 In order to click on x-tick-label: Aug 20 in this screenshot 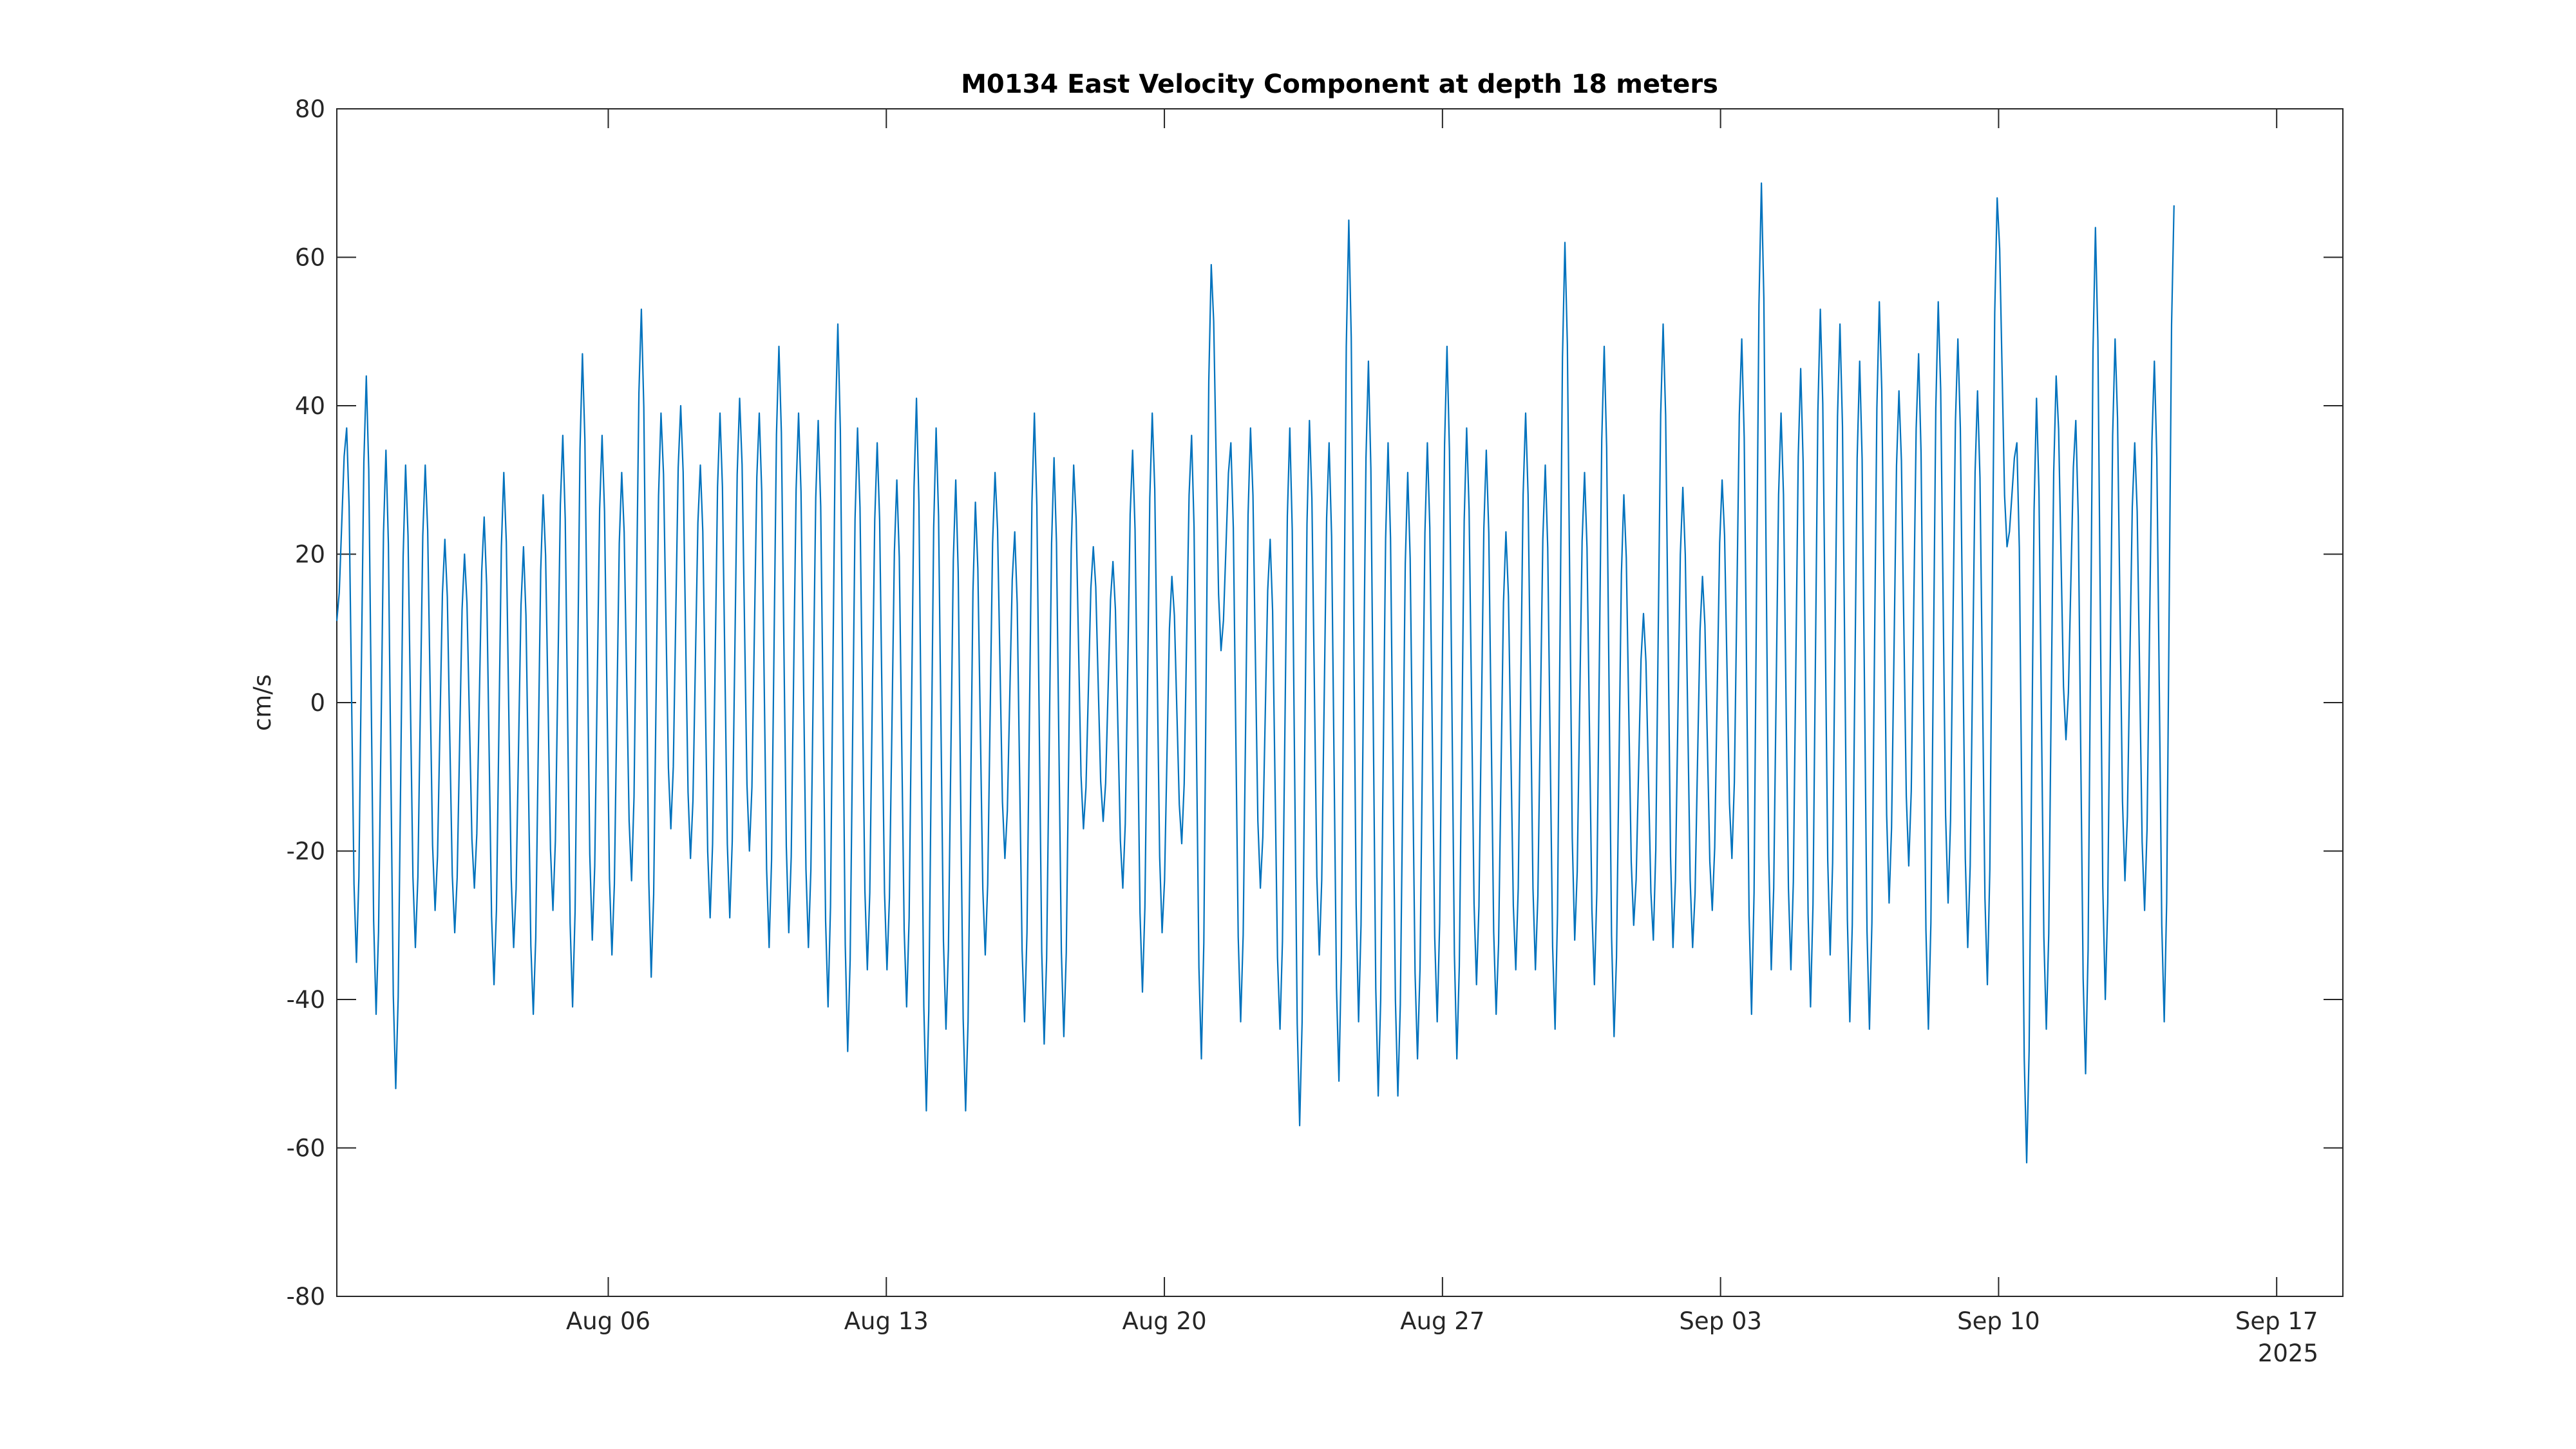, I will do `click(1164, 1321)`.